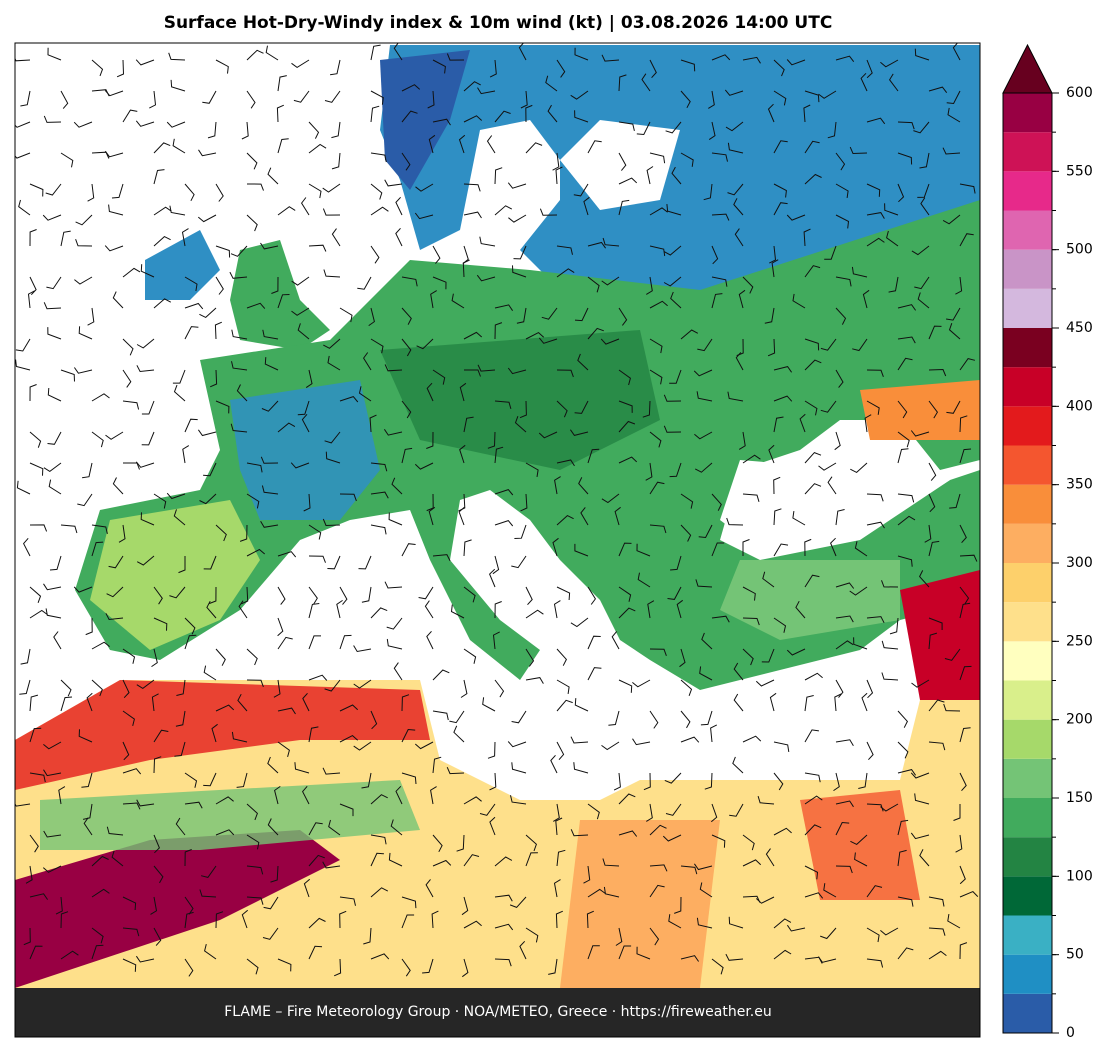  What do you see at coordinates (1075, 955) in the screenshot?
I see `colorbar-tick-label: 50` at bounding box center [1075, 955].